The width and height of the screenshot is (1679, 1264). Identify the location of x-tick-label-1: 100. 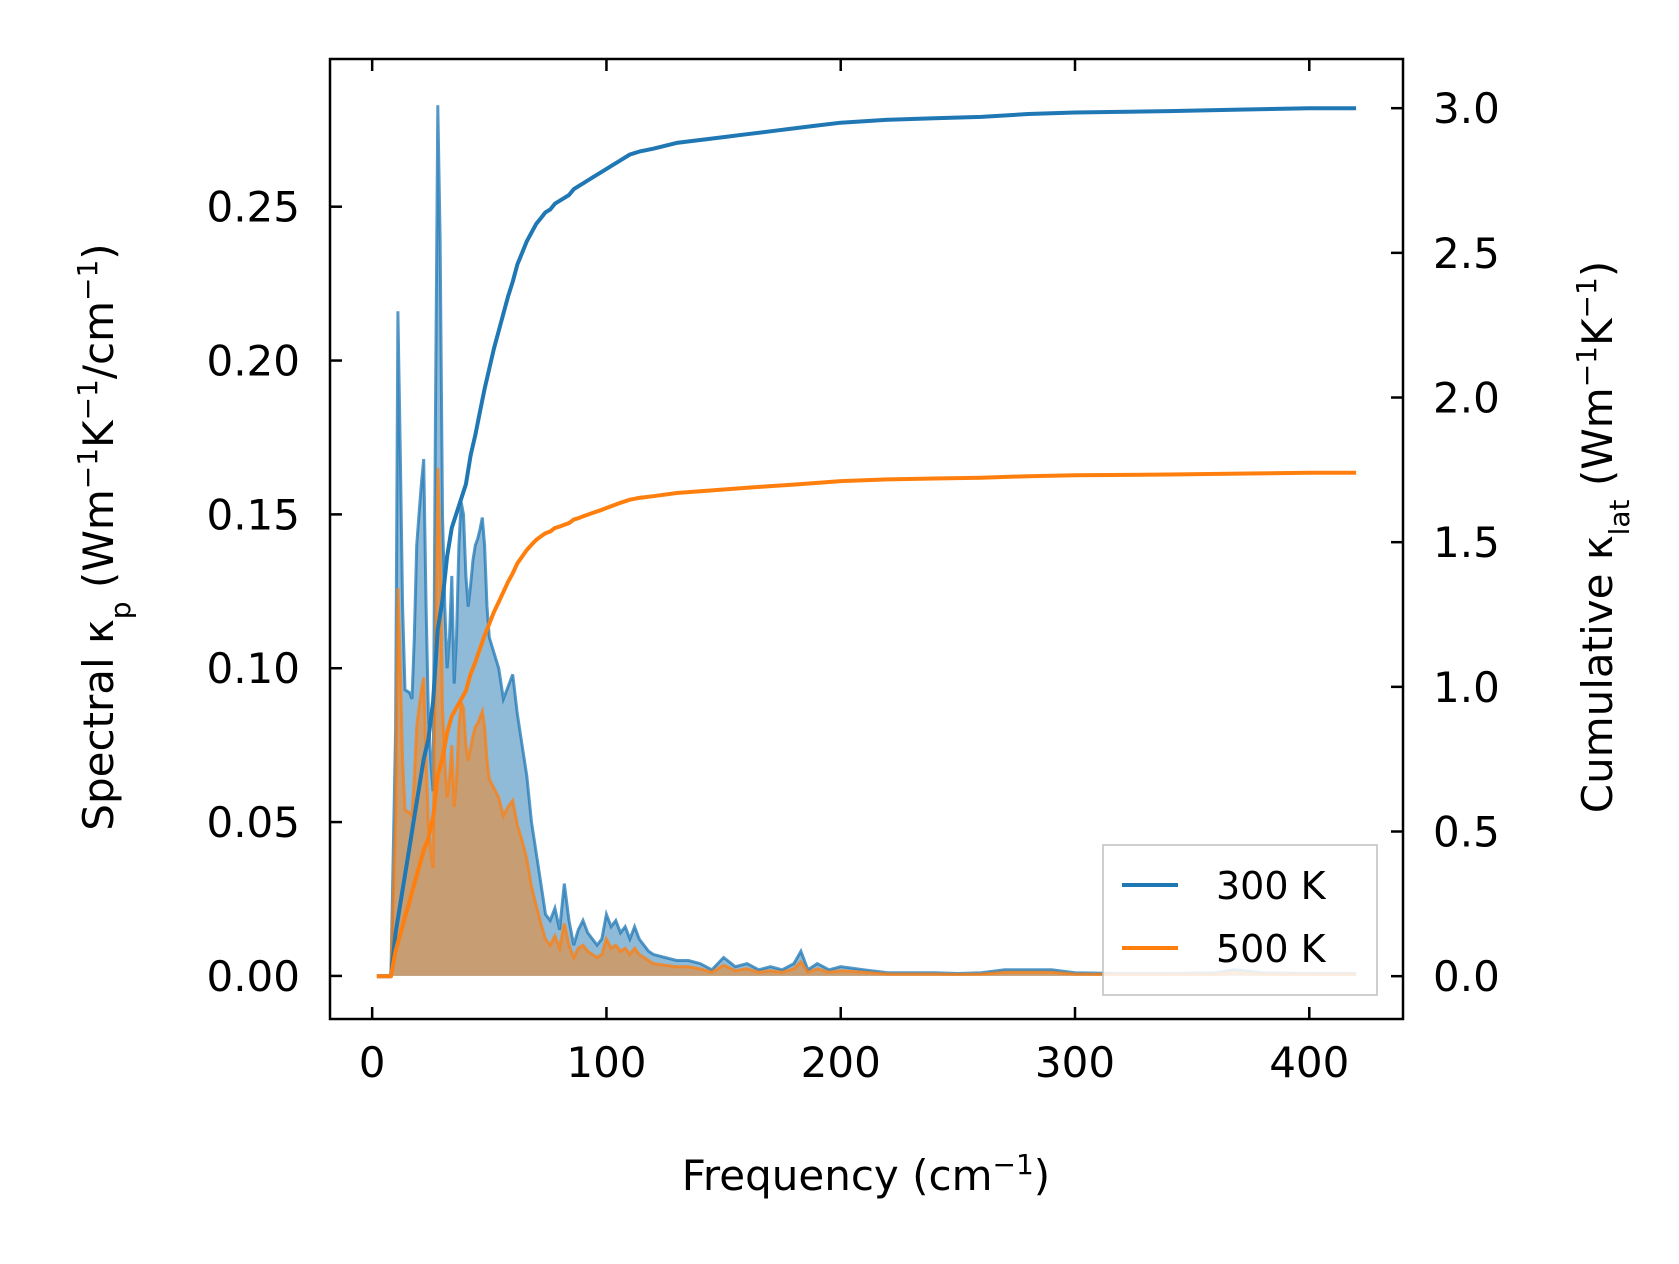
(606, 1062).